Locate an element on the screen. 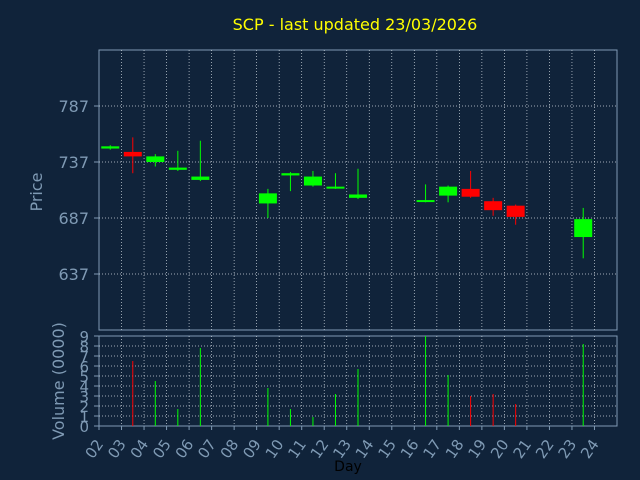 The height and width of the screenshot is (480, 640). volume-ytick-label: 3 is located at coordinates (84, 397).